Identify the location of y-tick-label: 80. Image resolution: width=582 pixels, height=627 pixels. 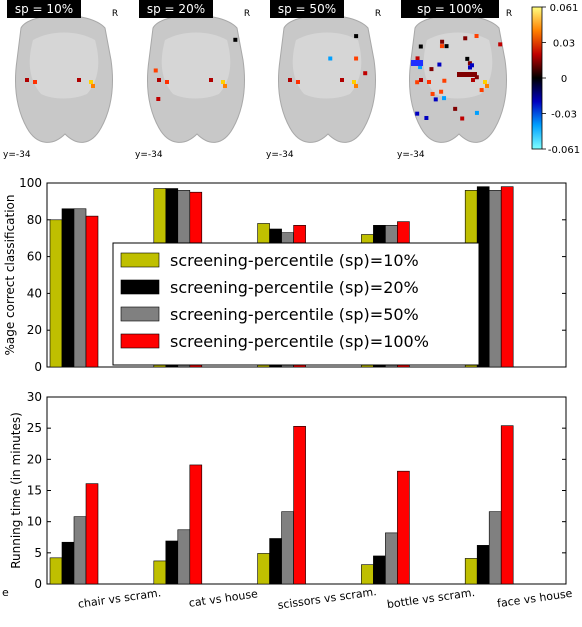
(34, 220).